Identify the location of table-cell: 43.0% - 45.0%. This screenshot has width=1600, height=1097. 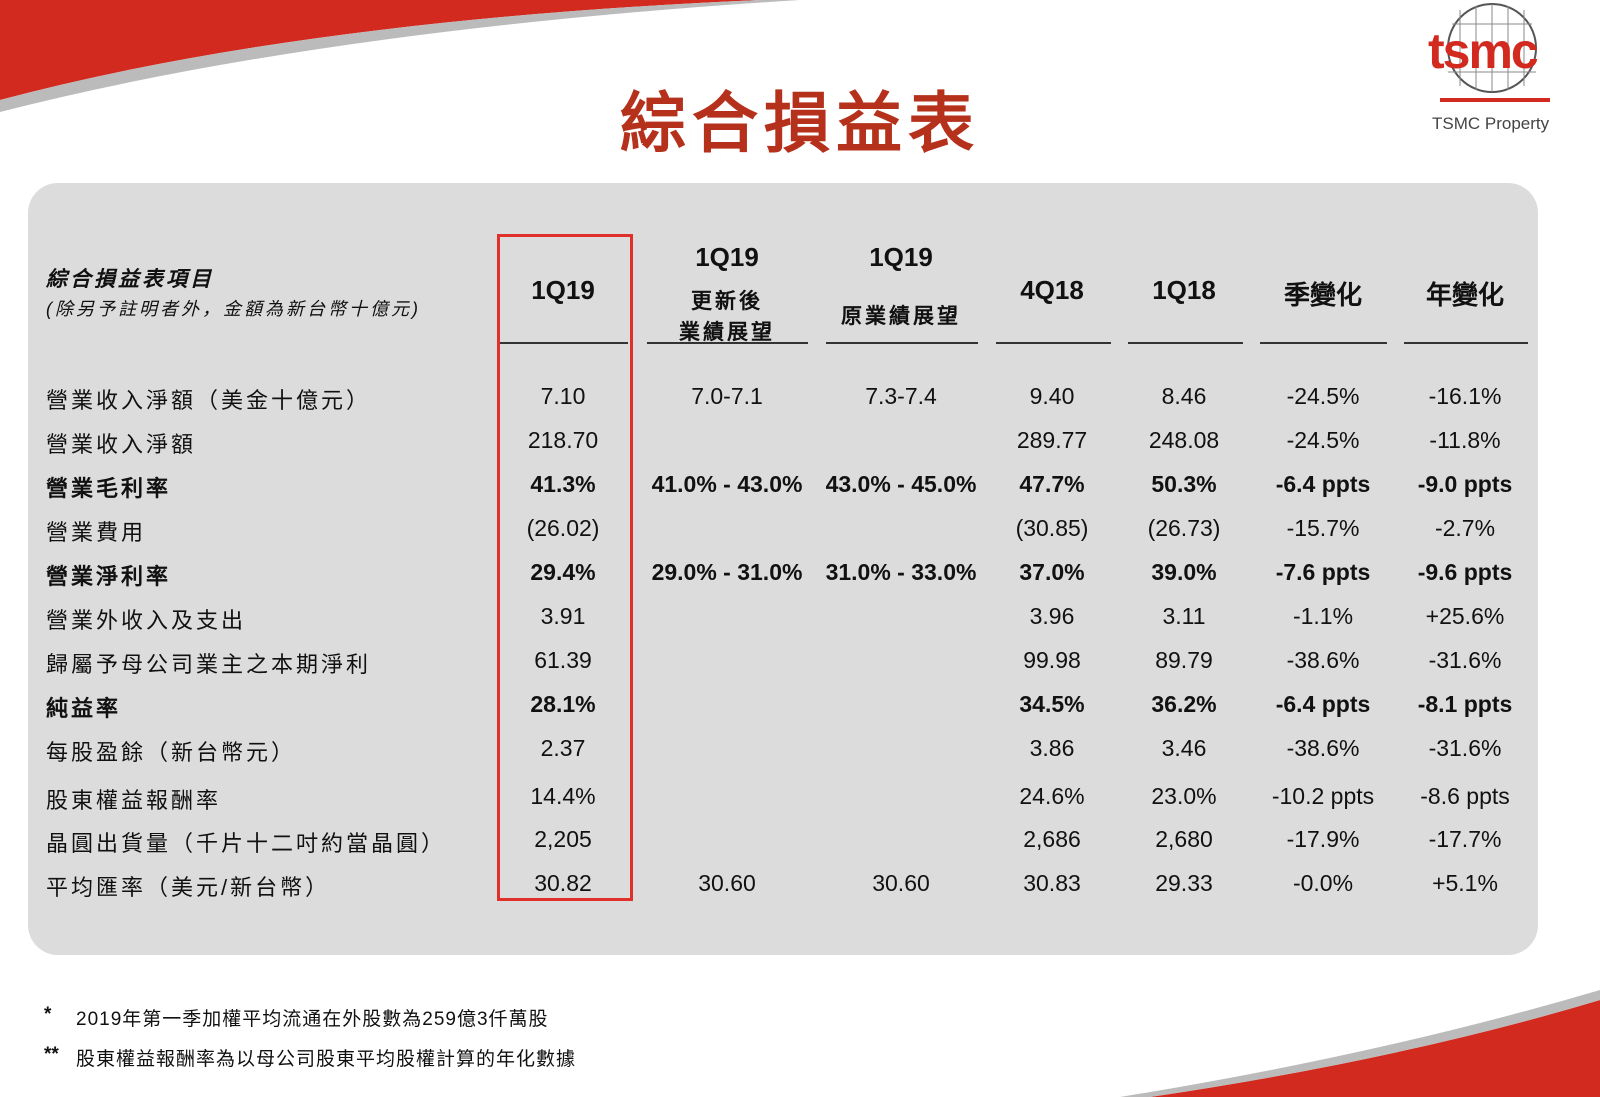
(901, 484).